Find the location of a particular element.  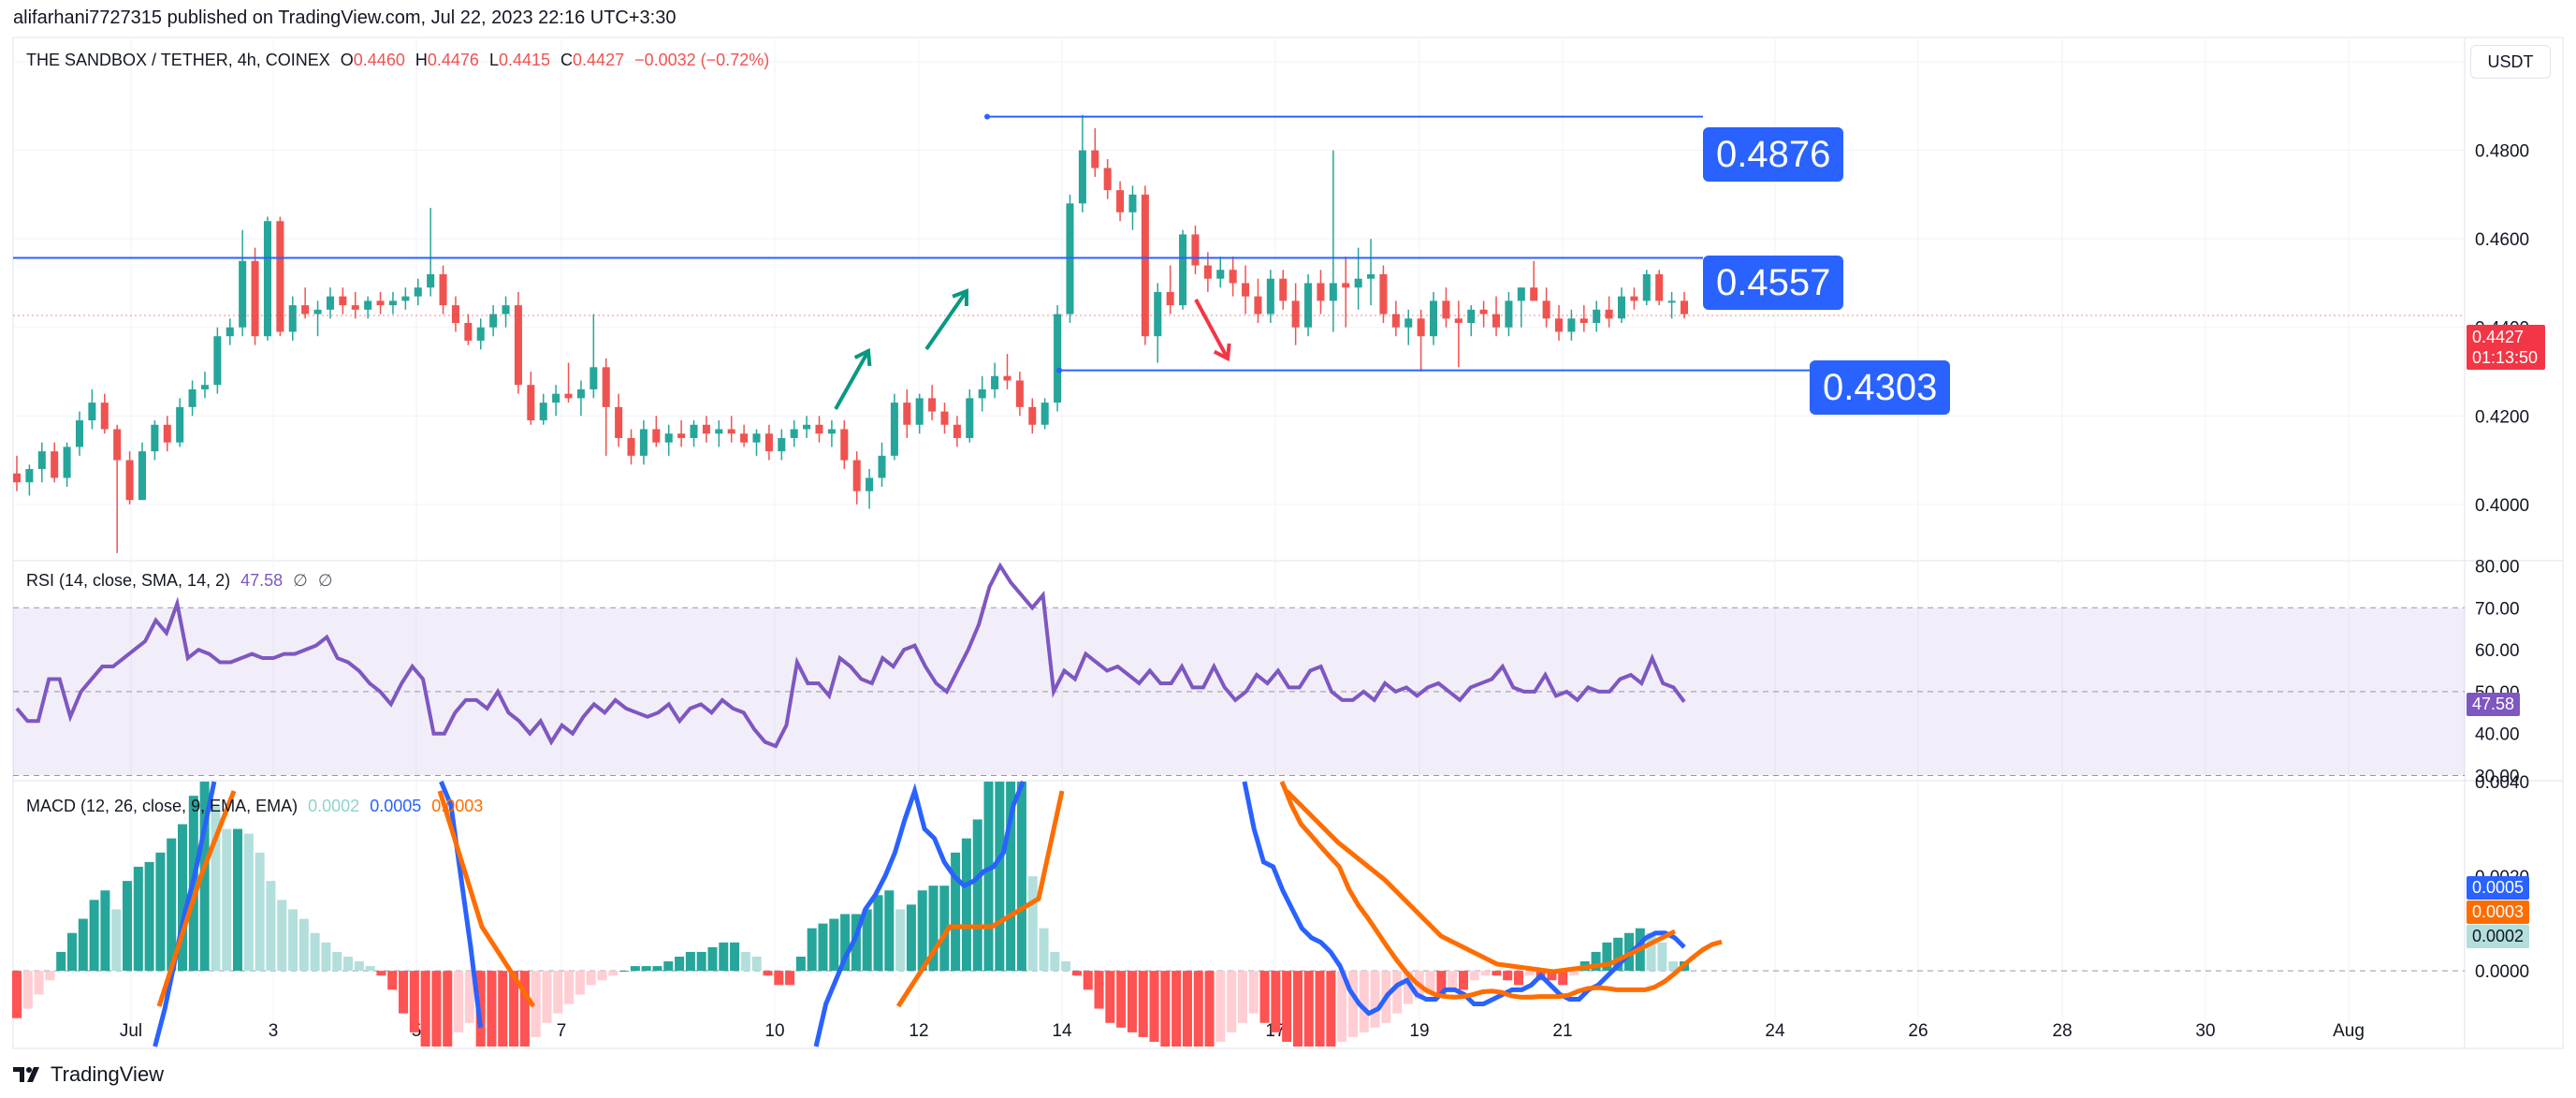

time-tick-label: 14 is located at coordinates (1062, 1031).